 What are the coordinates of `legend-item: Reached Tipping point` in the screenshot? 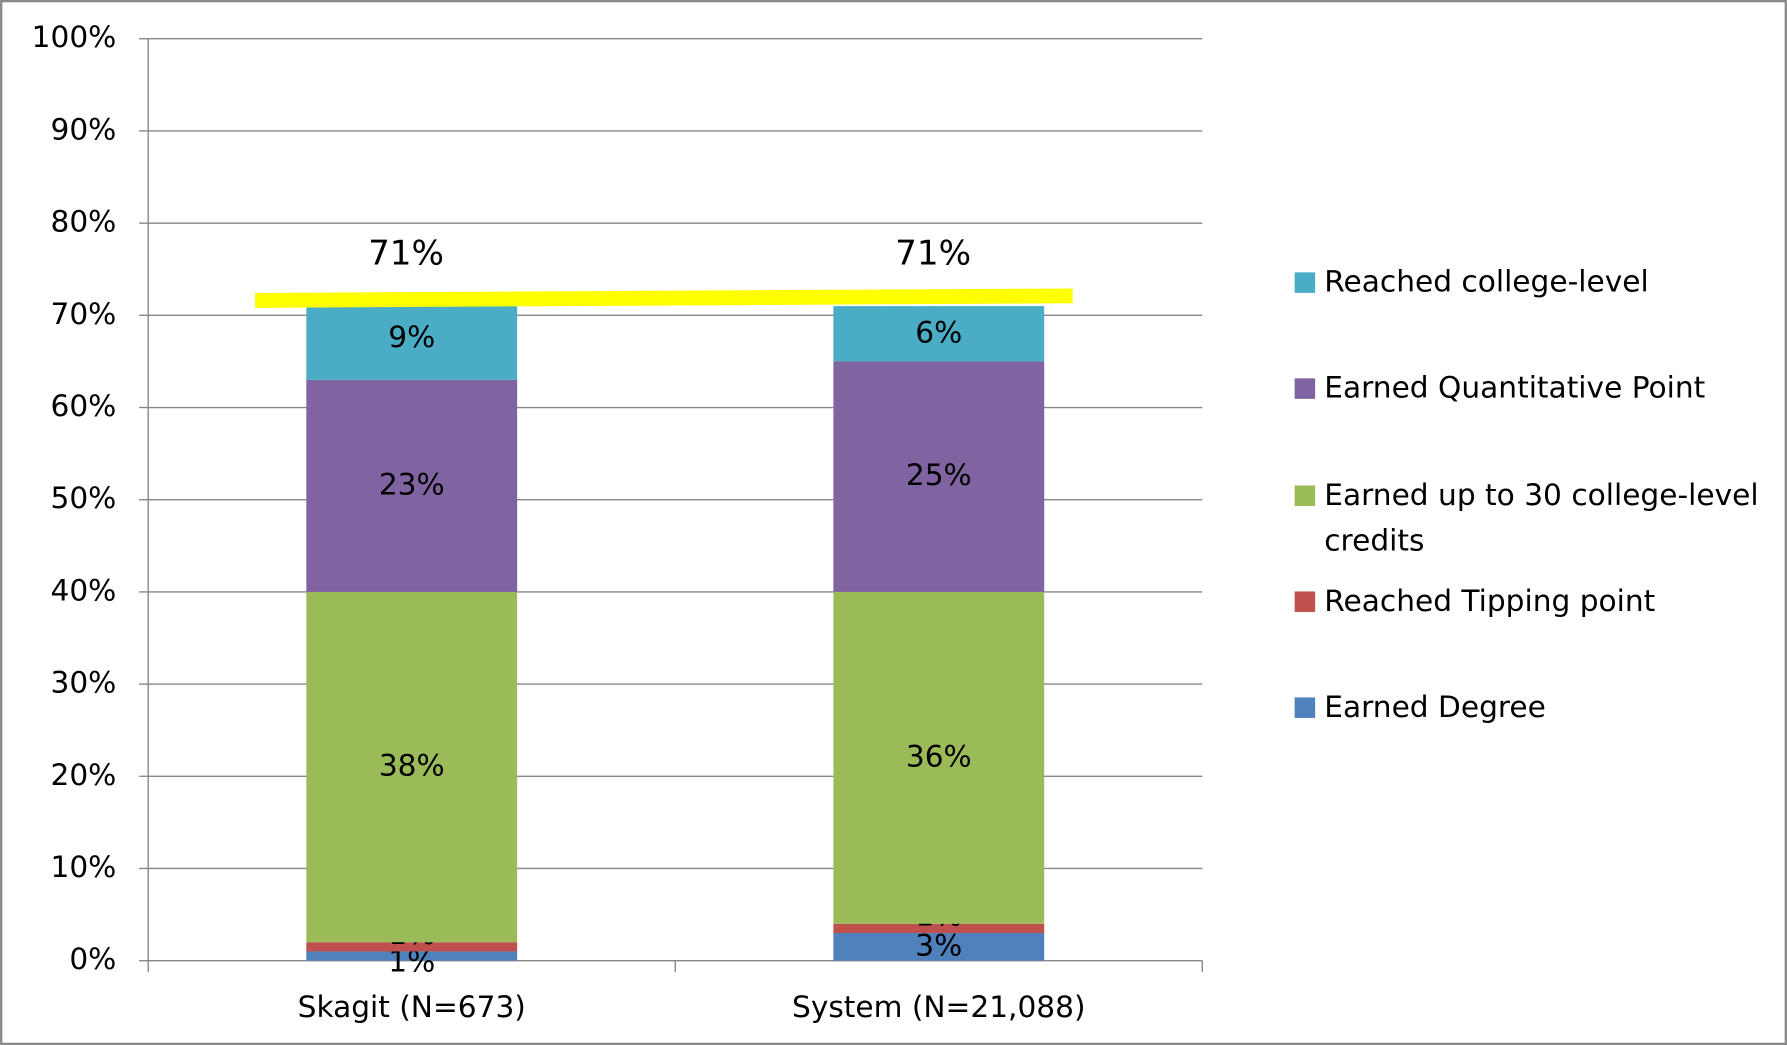 It's located at (1533, 602).